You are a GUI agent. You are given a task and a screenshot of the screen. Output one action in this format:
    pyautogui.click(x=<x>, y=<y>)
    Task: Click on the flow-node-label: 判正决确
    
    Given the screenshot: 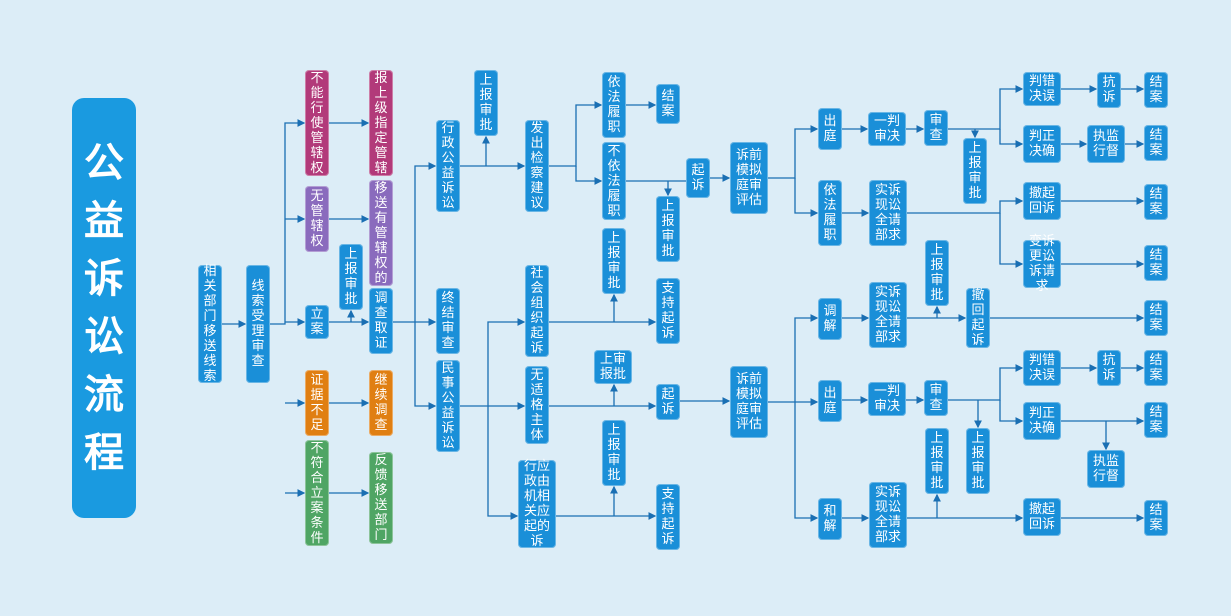 What is the action you would take?
    pyautogui.click(x=1042, y=144)
    